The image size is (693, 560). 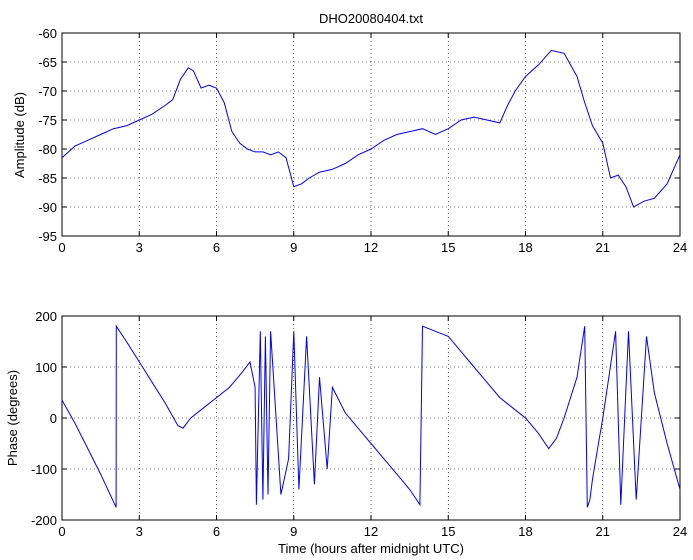 What do you see at coordinates (12, 418) in the screenshot?
I see `phase-ylabel: Phase (degrees)` at bounding box center [12, 418].